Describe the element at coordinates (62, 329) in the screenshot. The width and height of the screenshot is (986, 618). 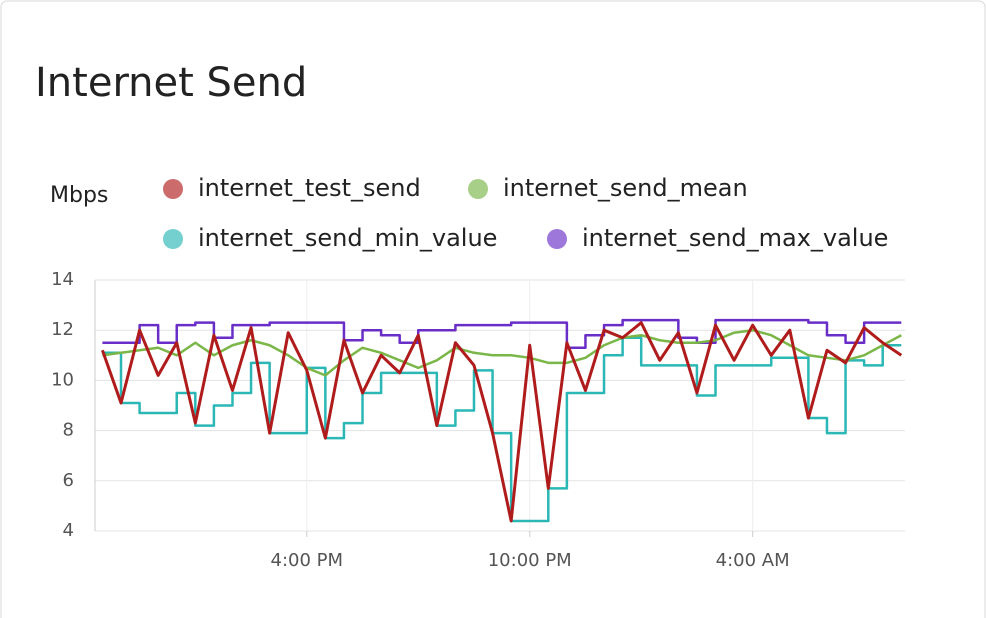
I see `y-tick-label: 12` at that location.